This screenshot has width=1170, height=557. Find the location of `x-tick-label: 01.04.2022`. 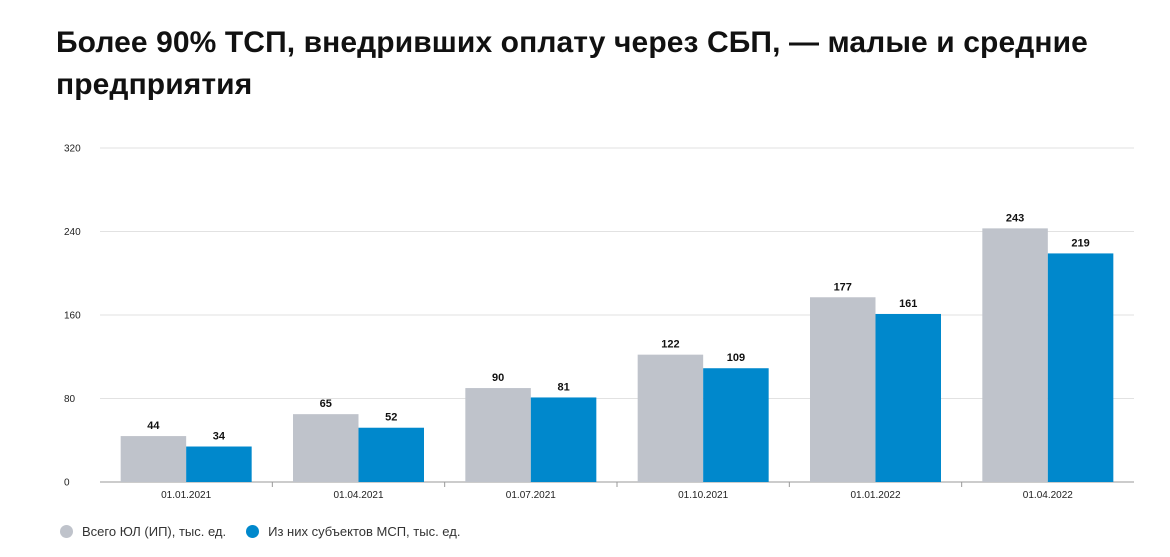

x-tick-label: 01.04.2022 is located at coordinates (1048, 495).